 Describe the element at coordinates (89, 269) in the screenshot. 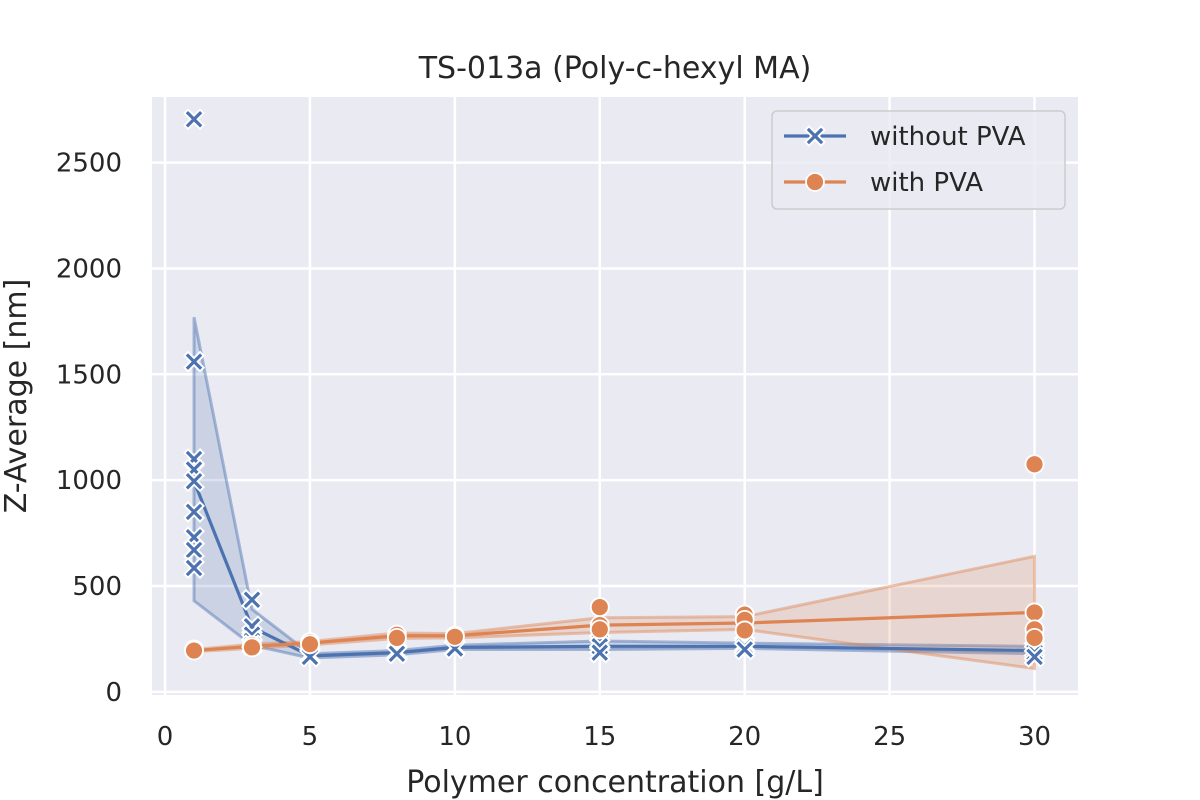

I see `y-tick-label: 2000` at that location.